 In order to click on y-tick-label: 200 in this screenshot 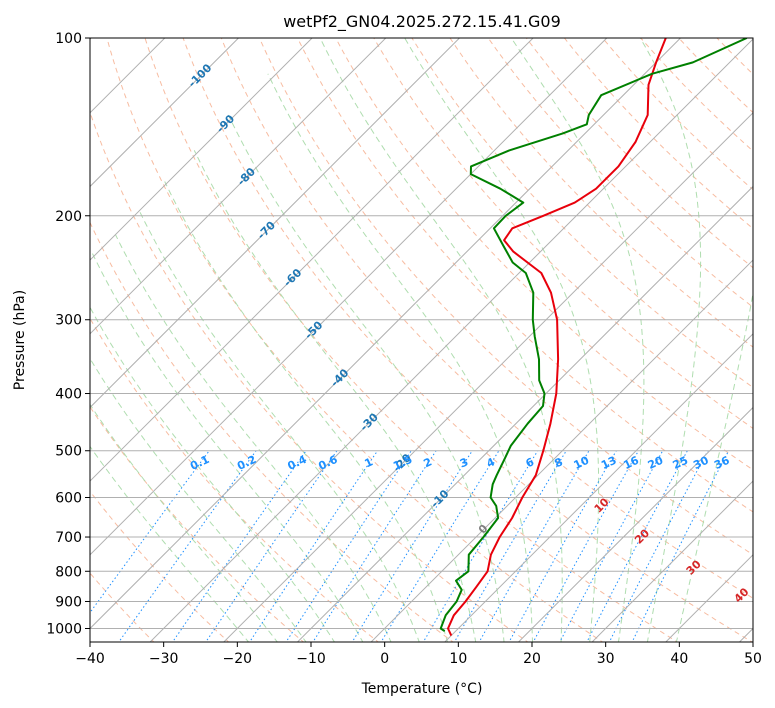, I will do `click(68, 217)`.